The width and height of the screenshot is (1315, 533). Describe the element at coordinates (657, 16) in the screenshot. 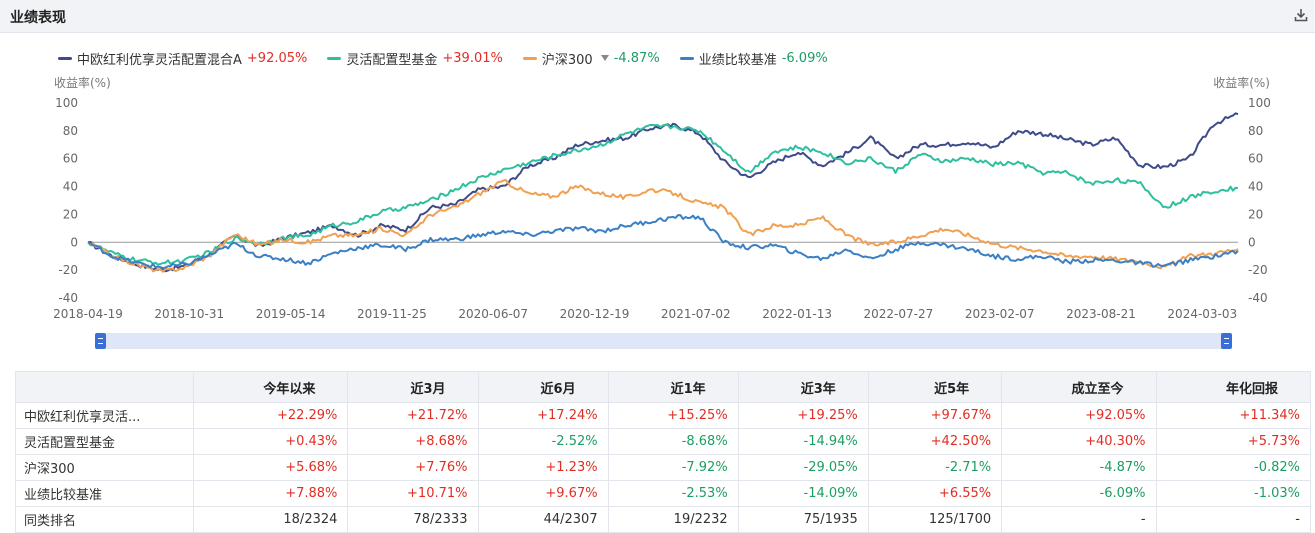

I see `panel-header: 业绩表现` at that location.